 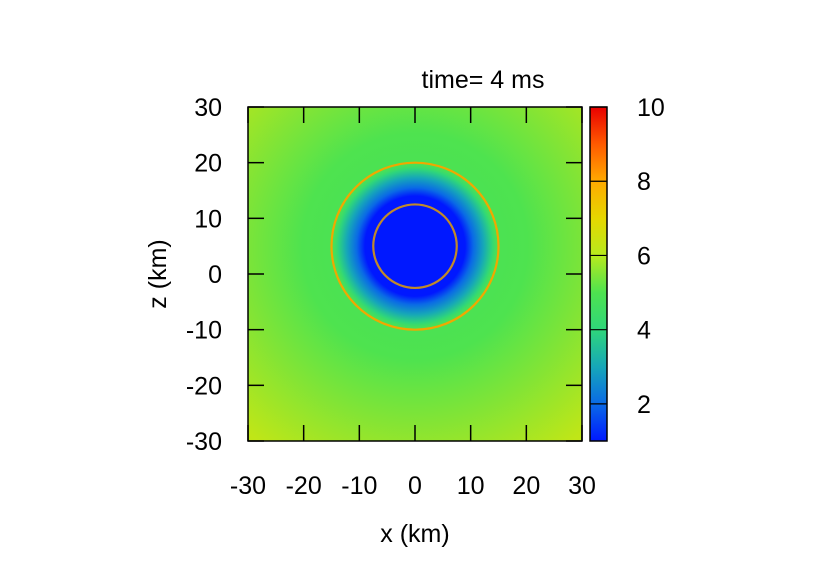 What do you see at coordinates (158, 273) in the screenshot?
I see `y-axis-label: z (km)` at bounding box center [158, 273].